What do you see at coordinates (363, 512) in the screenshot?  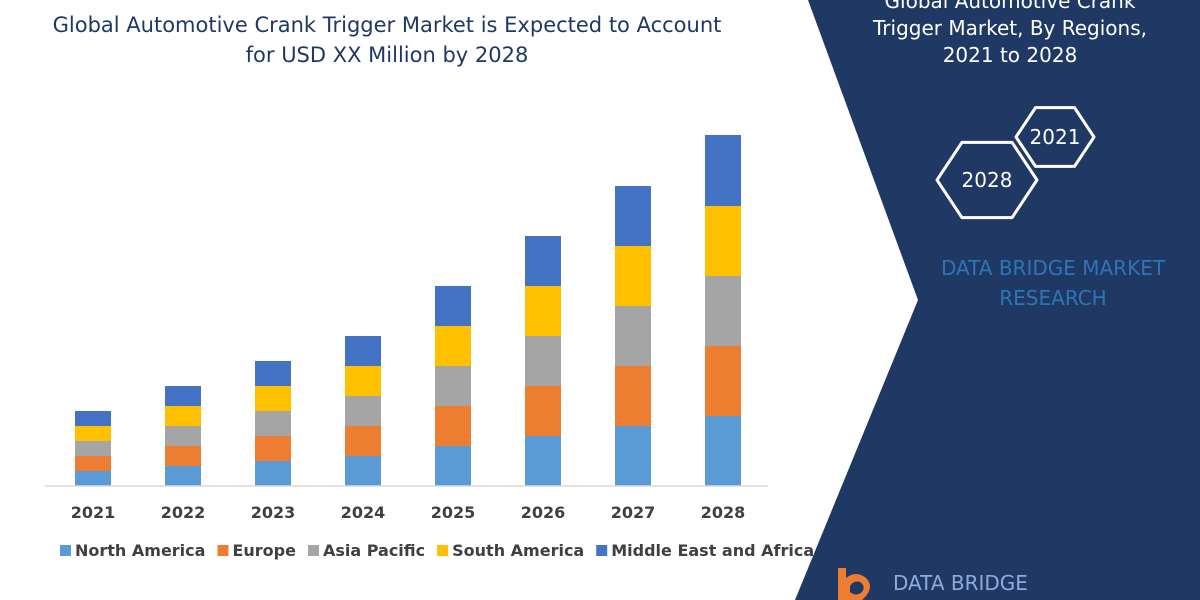 I see `x-tick-label: 2024` at bounding box center [363, 512].